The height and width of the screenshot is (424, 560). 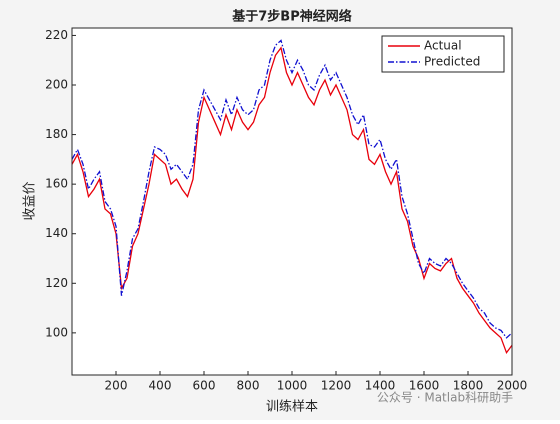 I want to click on y-tick-label: 200, so click(x=56, y=85).